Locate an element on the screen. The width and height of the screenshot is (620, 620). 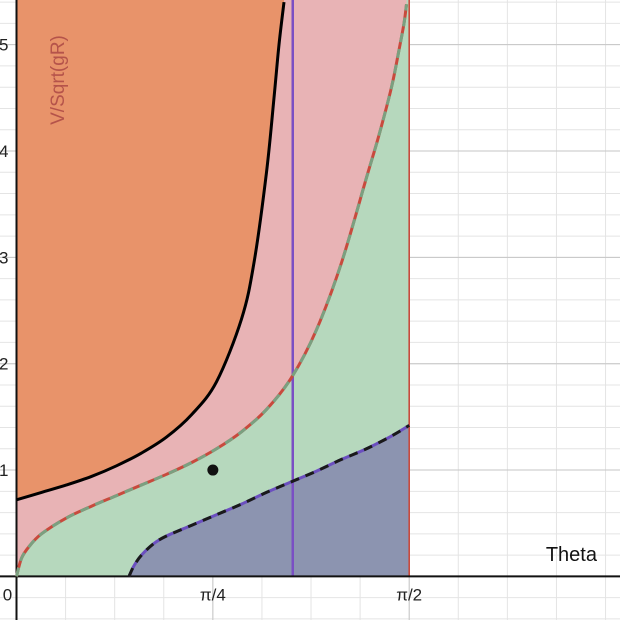
x-tick-label: 0 is located at coordinates (7, 594).